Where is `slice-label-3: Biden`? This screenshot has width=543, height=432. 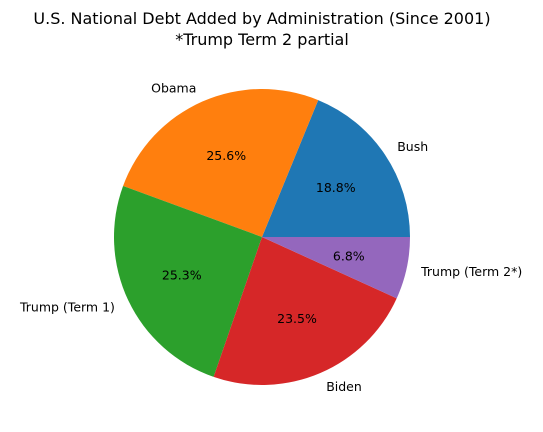 slice-label-3: Biden is located at coordinates (344, 386).